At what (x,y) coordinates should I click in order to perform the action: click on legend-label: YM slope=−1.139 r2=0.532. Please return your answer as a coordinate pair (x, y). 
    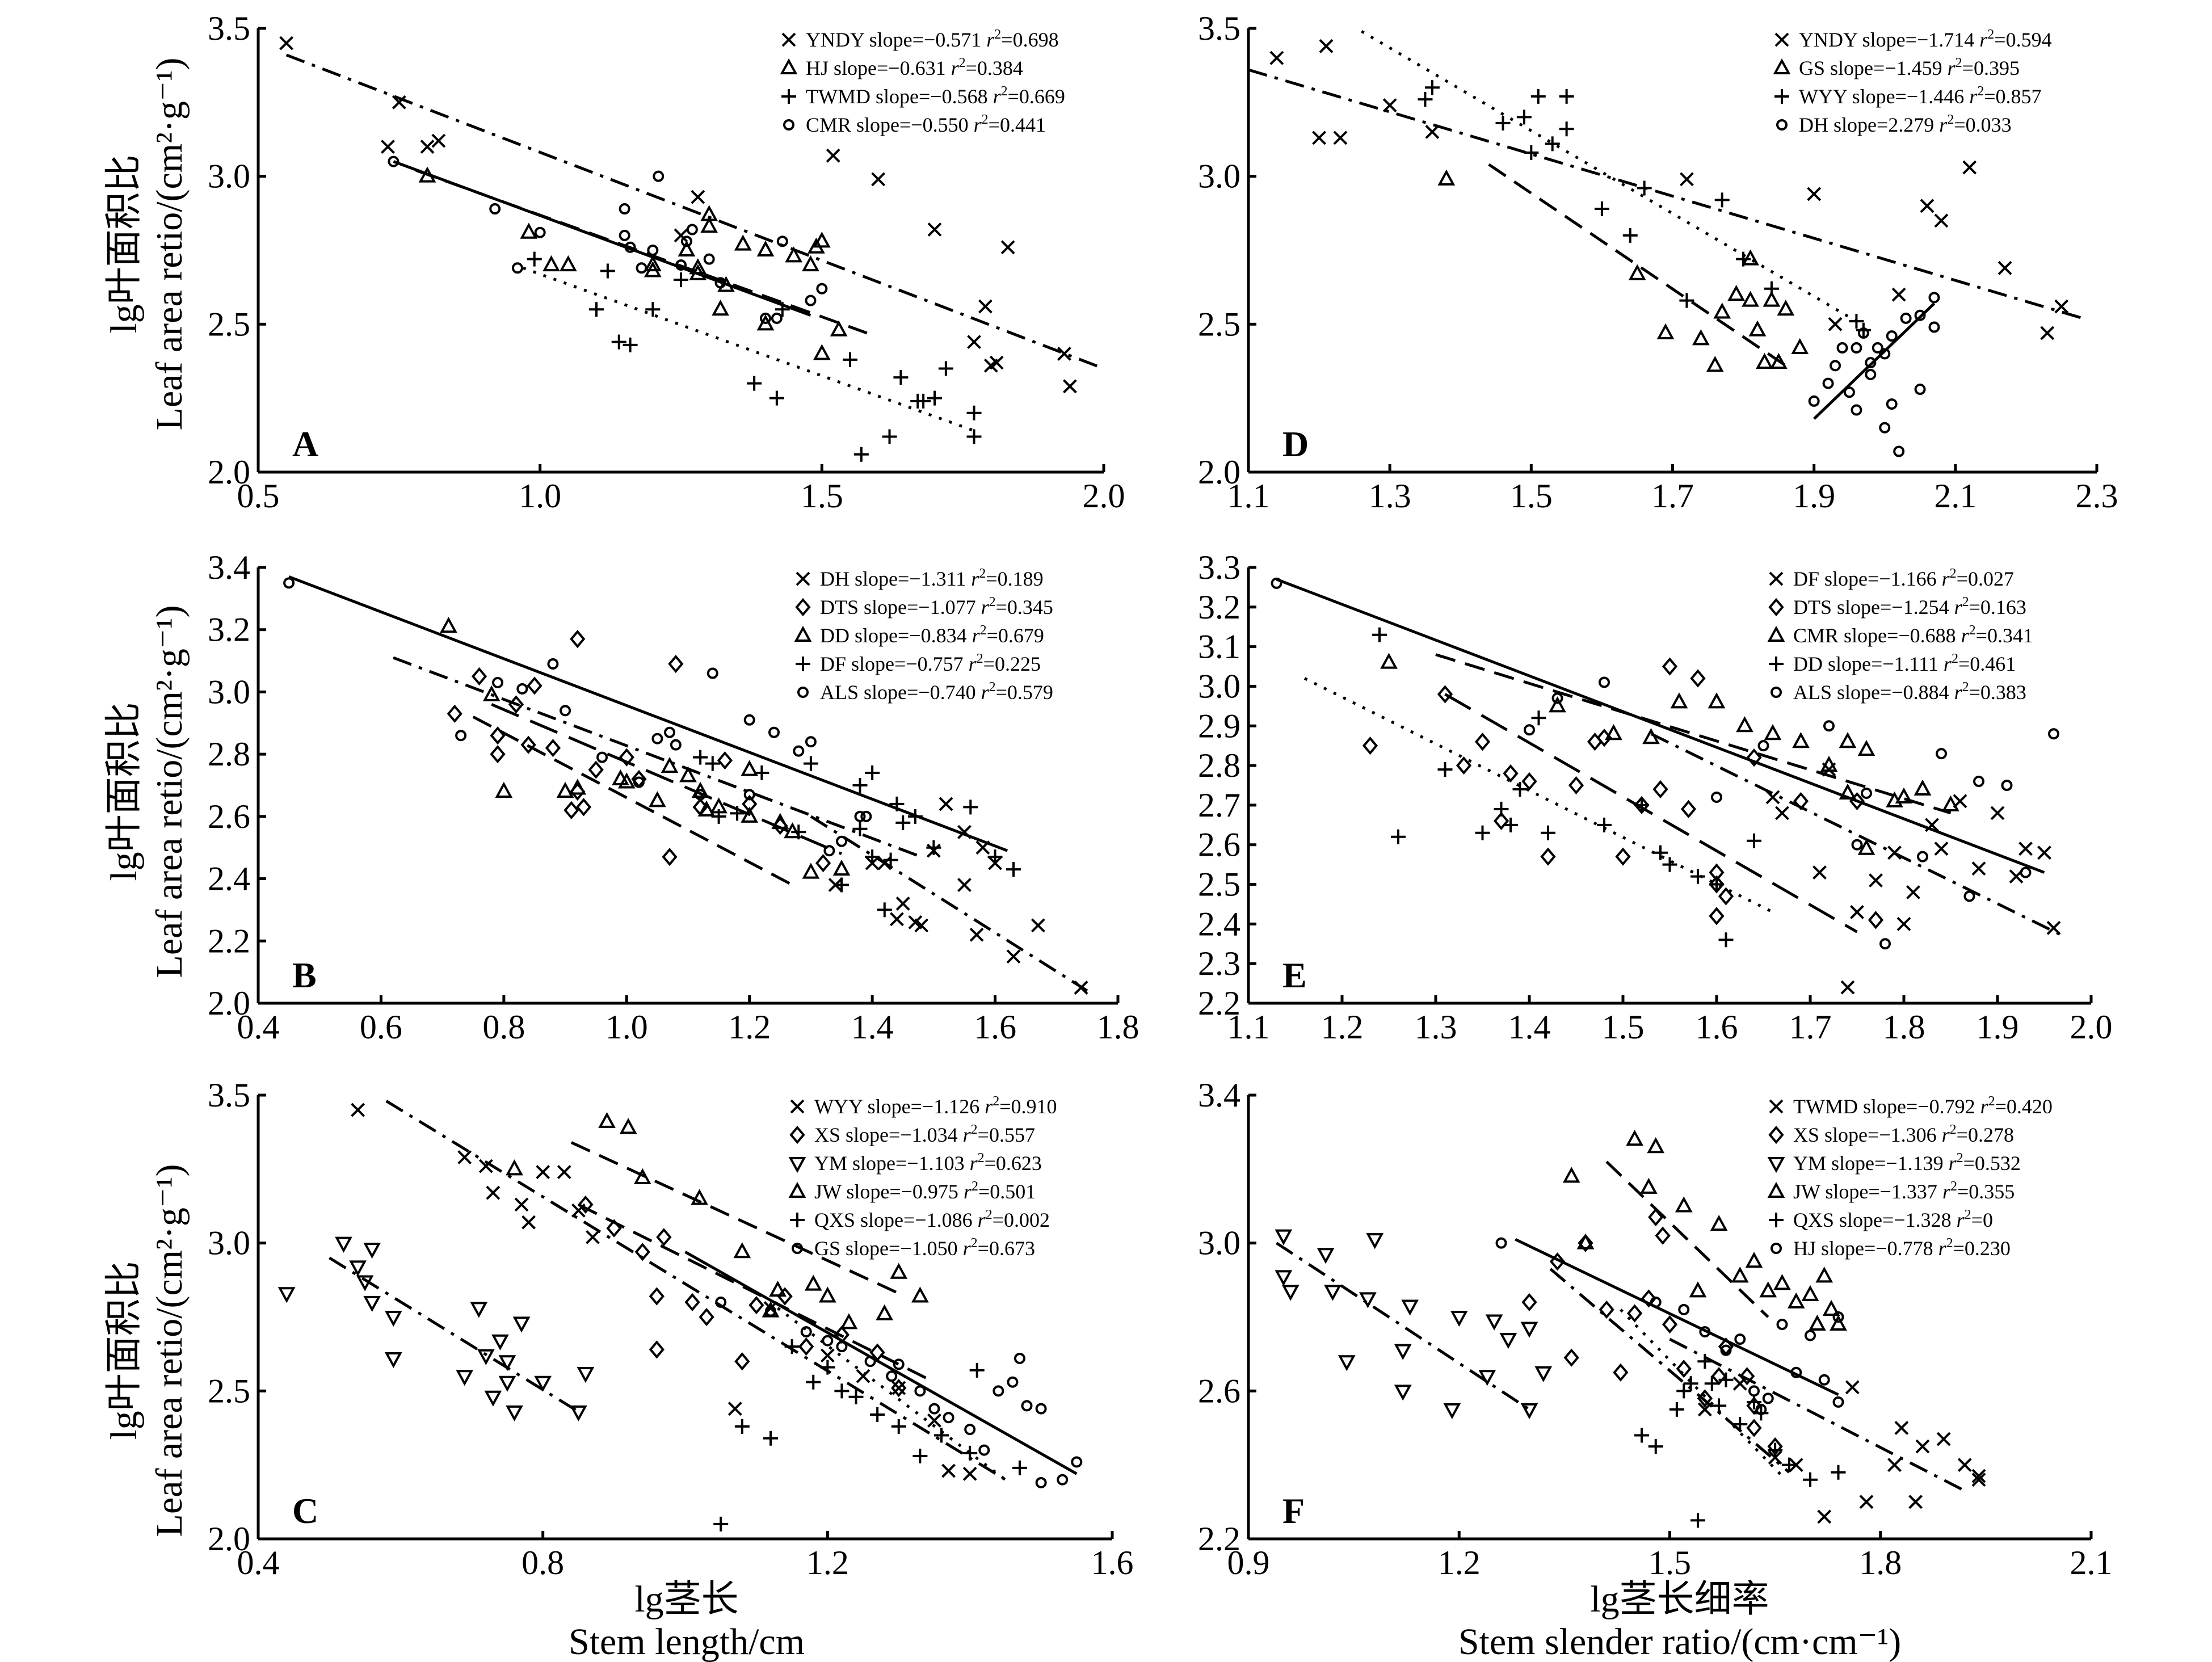
    Looking at the image, I should click on (1907, 1163).